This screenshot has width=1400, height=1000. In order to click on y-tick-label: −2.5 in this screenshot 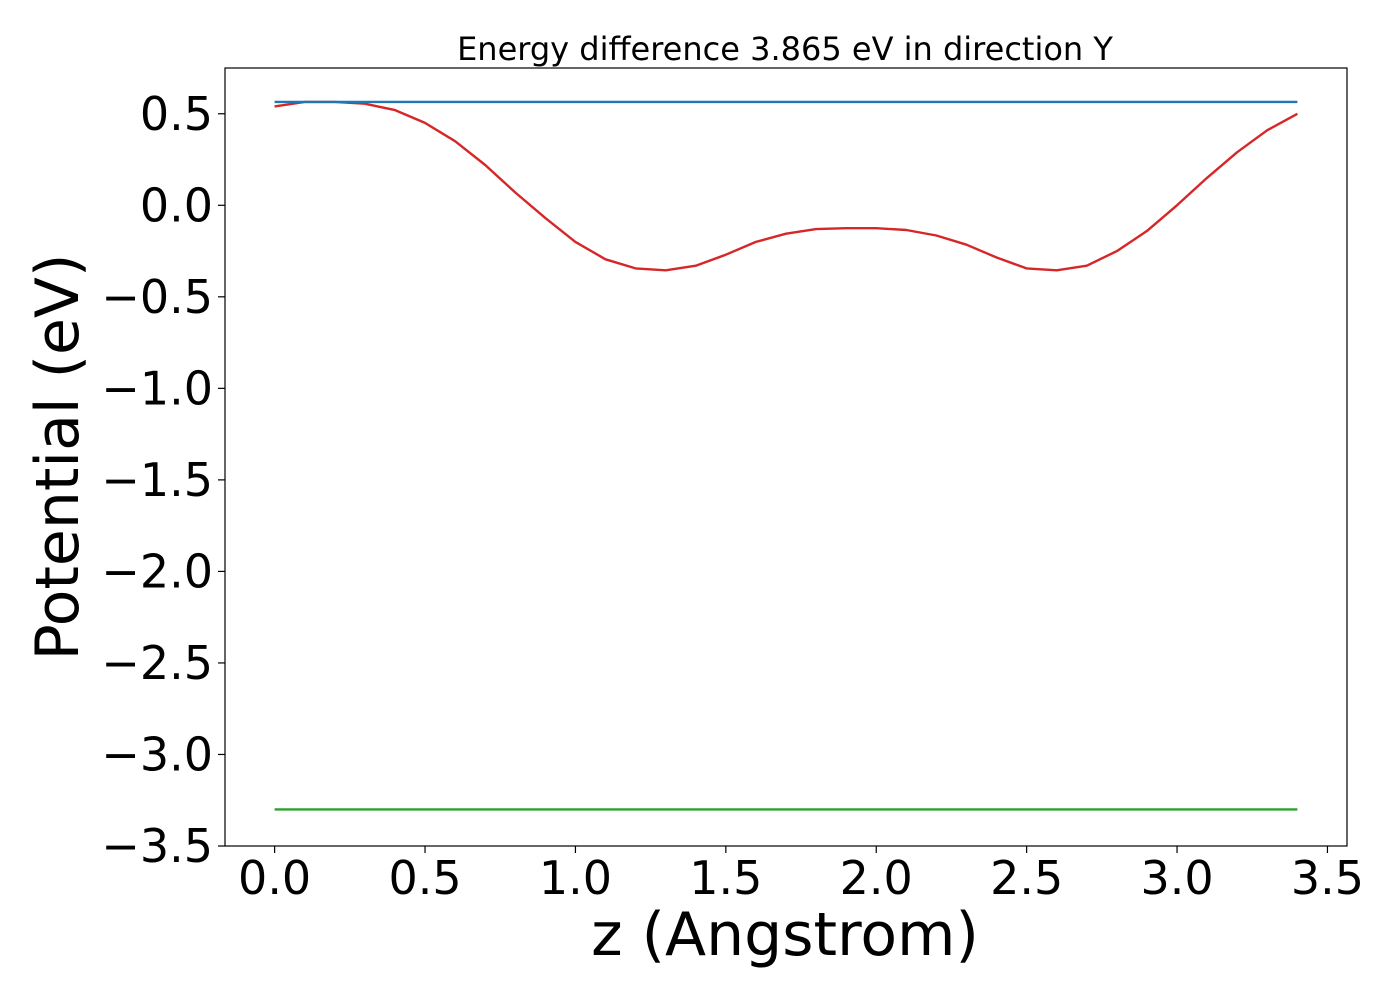, I will do `click(157, 663)`.